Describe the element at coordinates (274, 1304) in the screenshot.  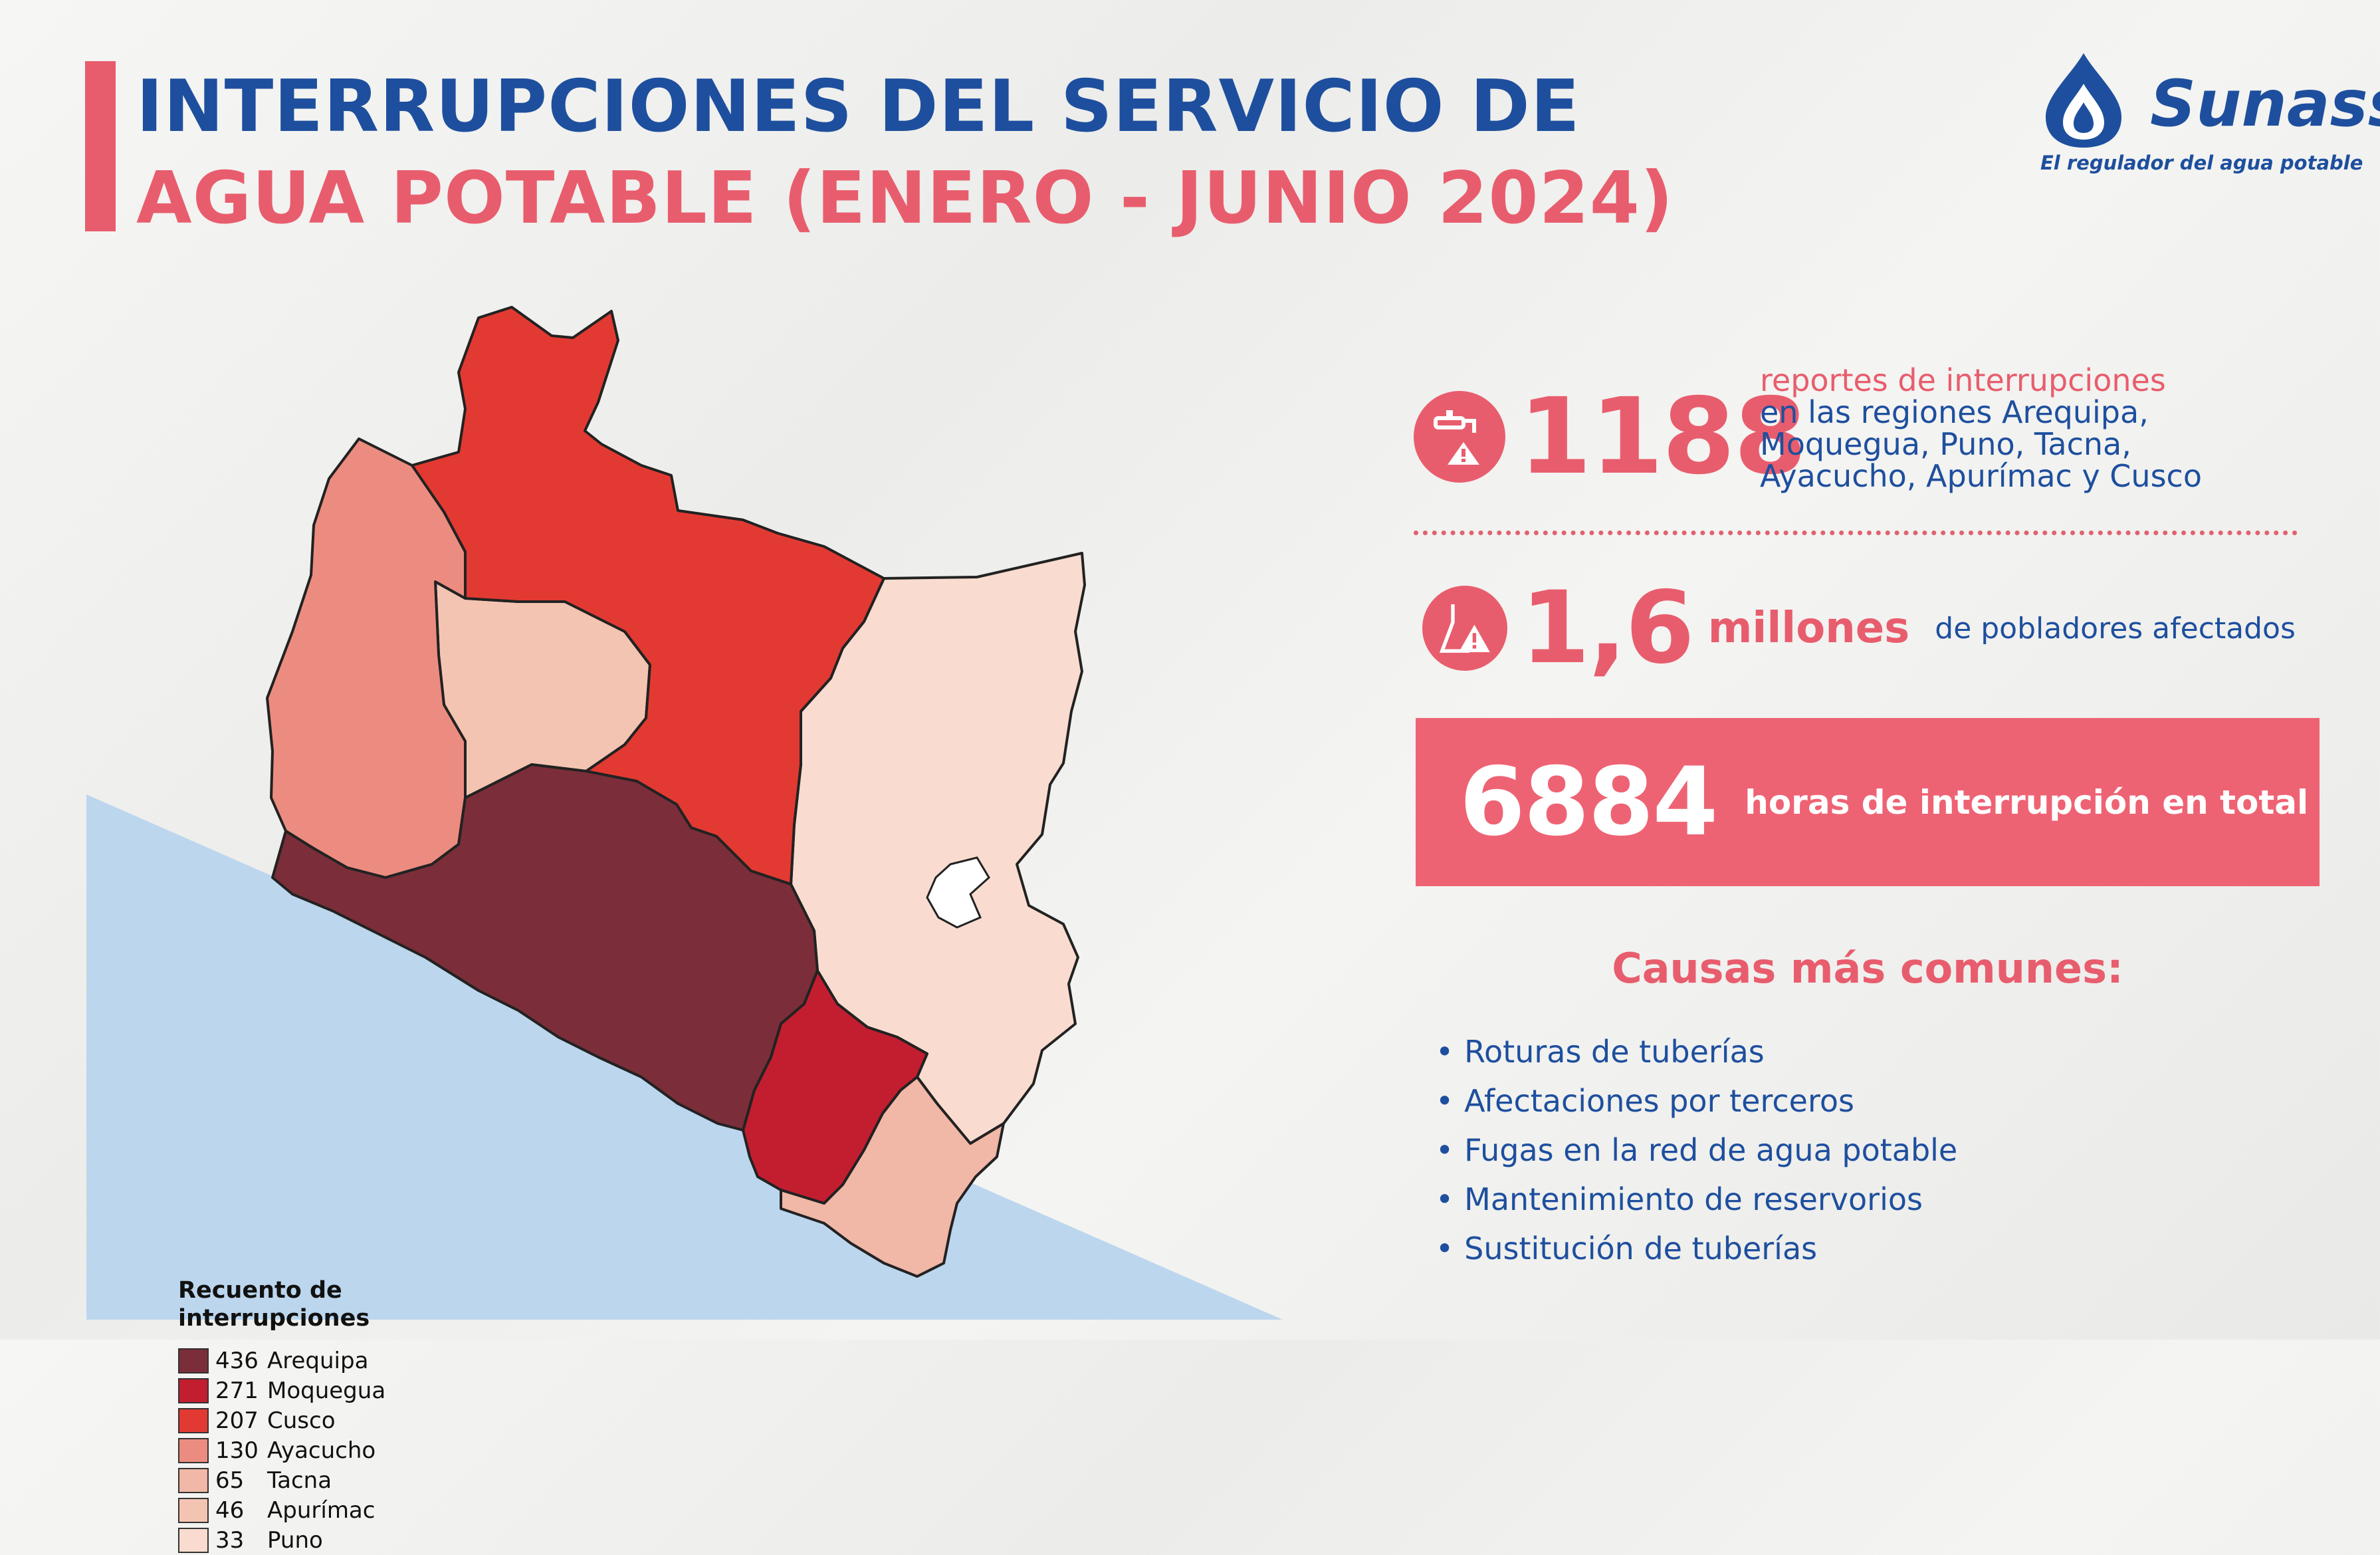
I see `legend-title: Recuento de interrupciones` at that location.